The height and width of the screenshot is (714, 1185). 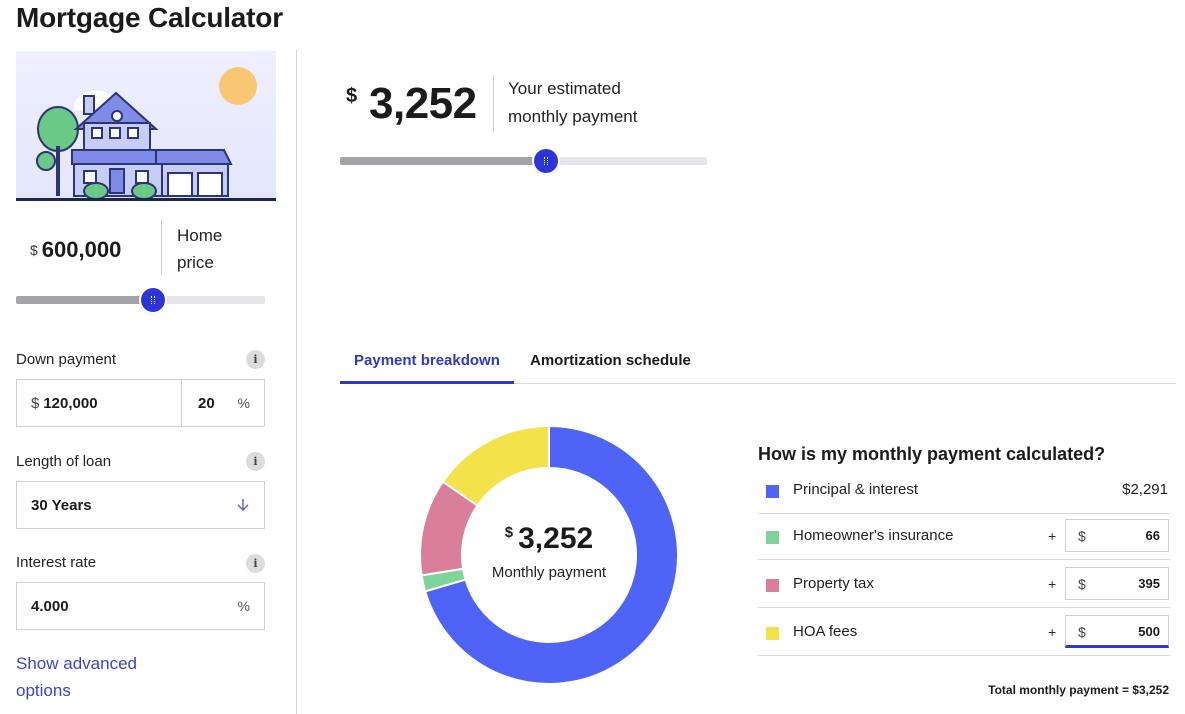 I want to click on insurance-value: 66, so click(x=1152, y=535).